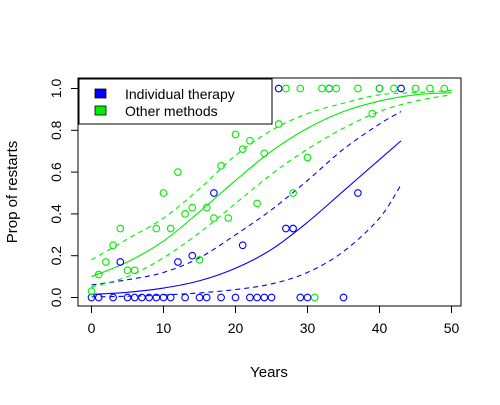 The image size is (500, 405). Describe the element at coordinates (56, 172) in the screenshot. I see `y-tick-label: 0.6` at that location.